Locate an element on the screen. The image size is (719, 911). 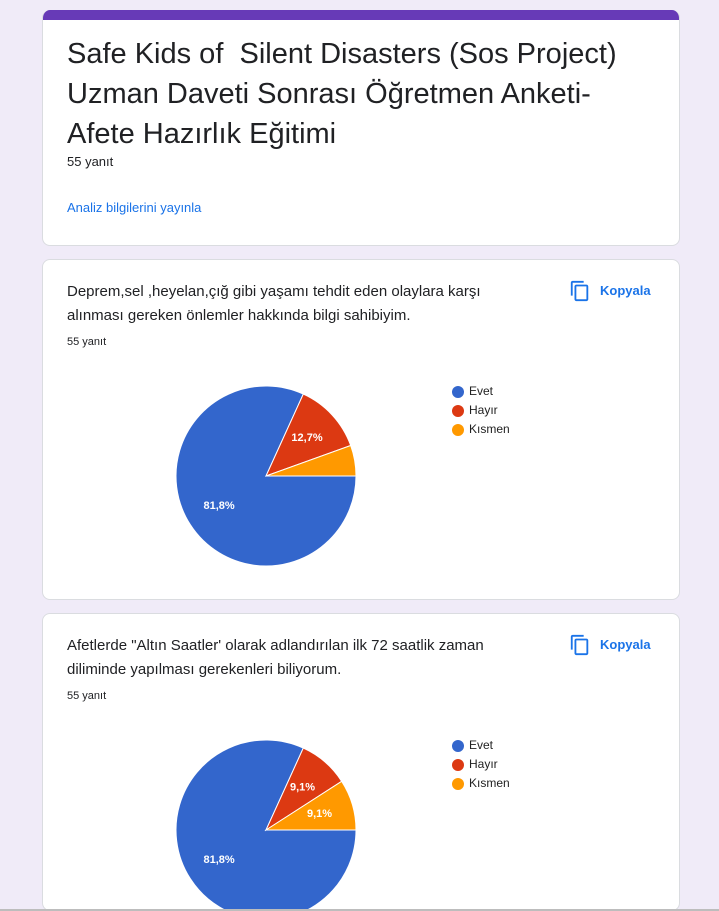
slice-label: 12,7% is located at coordinates (306, 438).